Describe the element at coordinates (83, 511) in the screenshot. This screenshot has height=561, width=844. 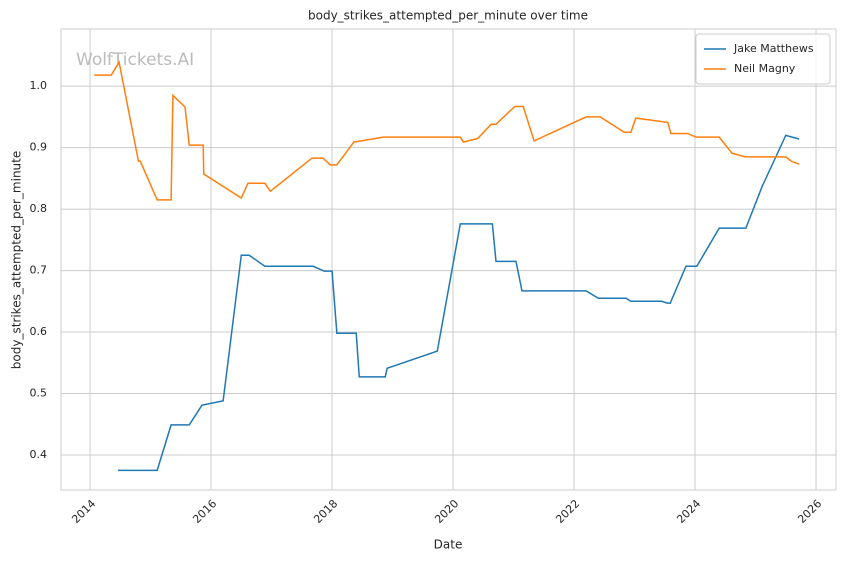
I see `x-tick-label: 2014` at that location.